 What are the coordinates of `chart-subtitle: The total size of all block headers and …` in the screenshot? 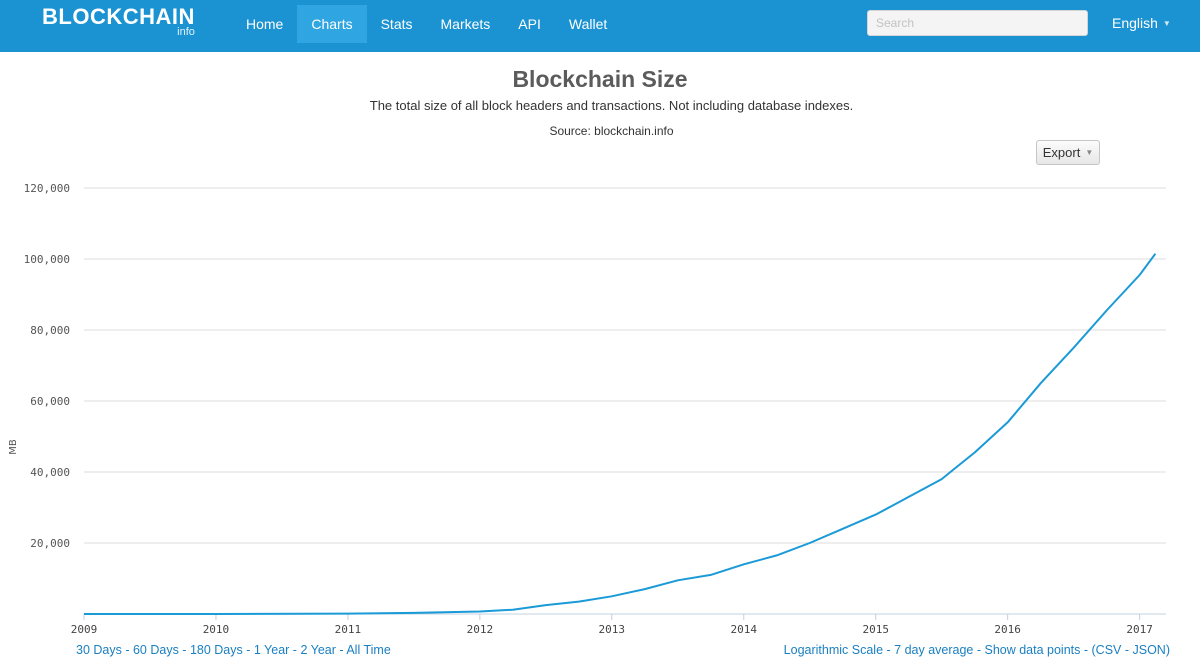 It's located at (611, 105).